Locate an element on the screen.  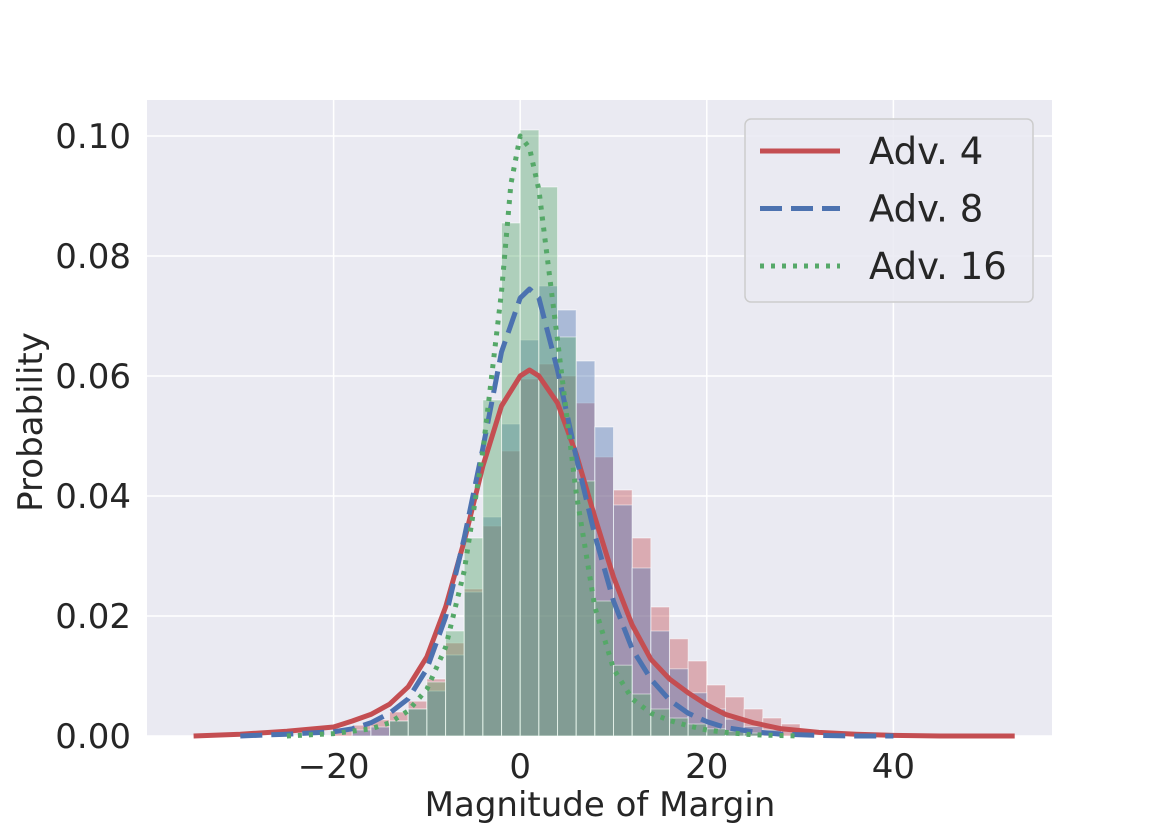
x-tick-label: 40 is located at coordinates (893, 767).